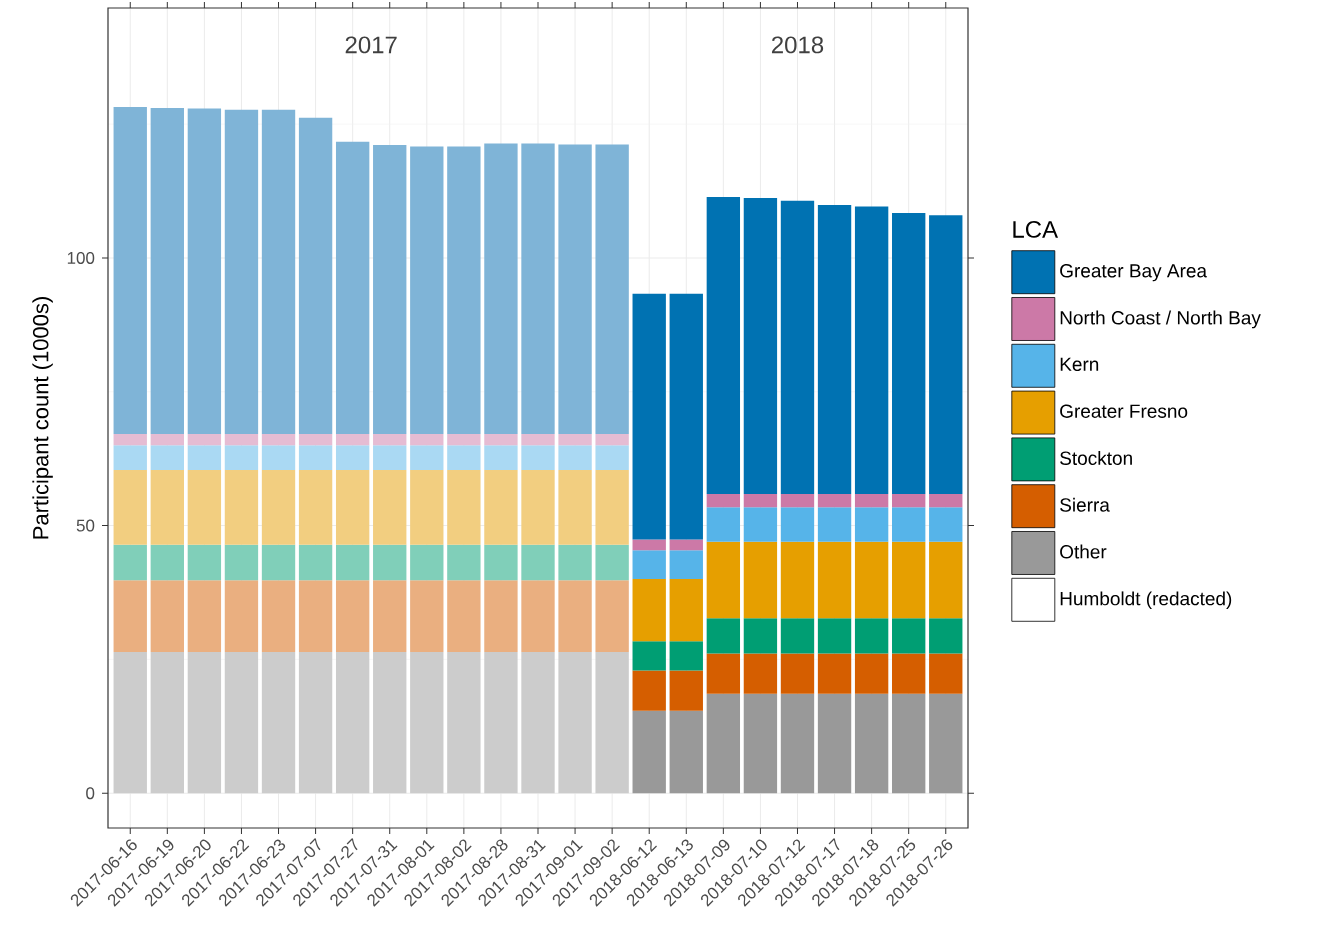 This screenshot has height=941, width=1324. I want to click on legend-label: Sierra, so click(1085, 504).